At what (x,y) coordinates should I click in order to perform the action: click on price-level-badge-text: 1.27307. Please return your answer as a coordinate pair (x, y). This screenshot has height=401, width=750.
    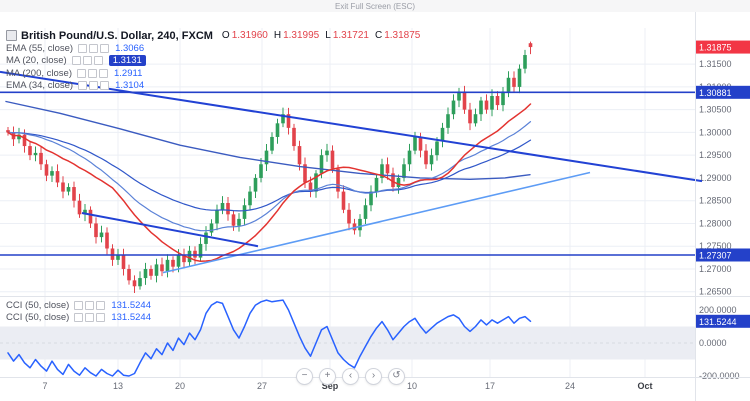
    Looking at the image, I should click on (715, 255).